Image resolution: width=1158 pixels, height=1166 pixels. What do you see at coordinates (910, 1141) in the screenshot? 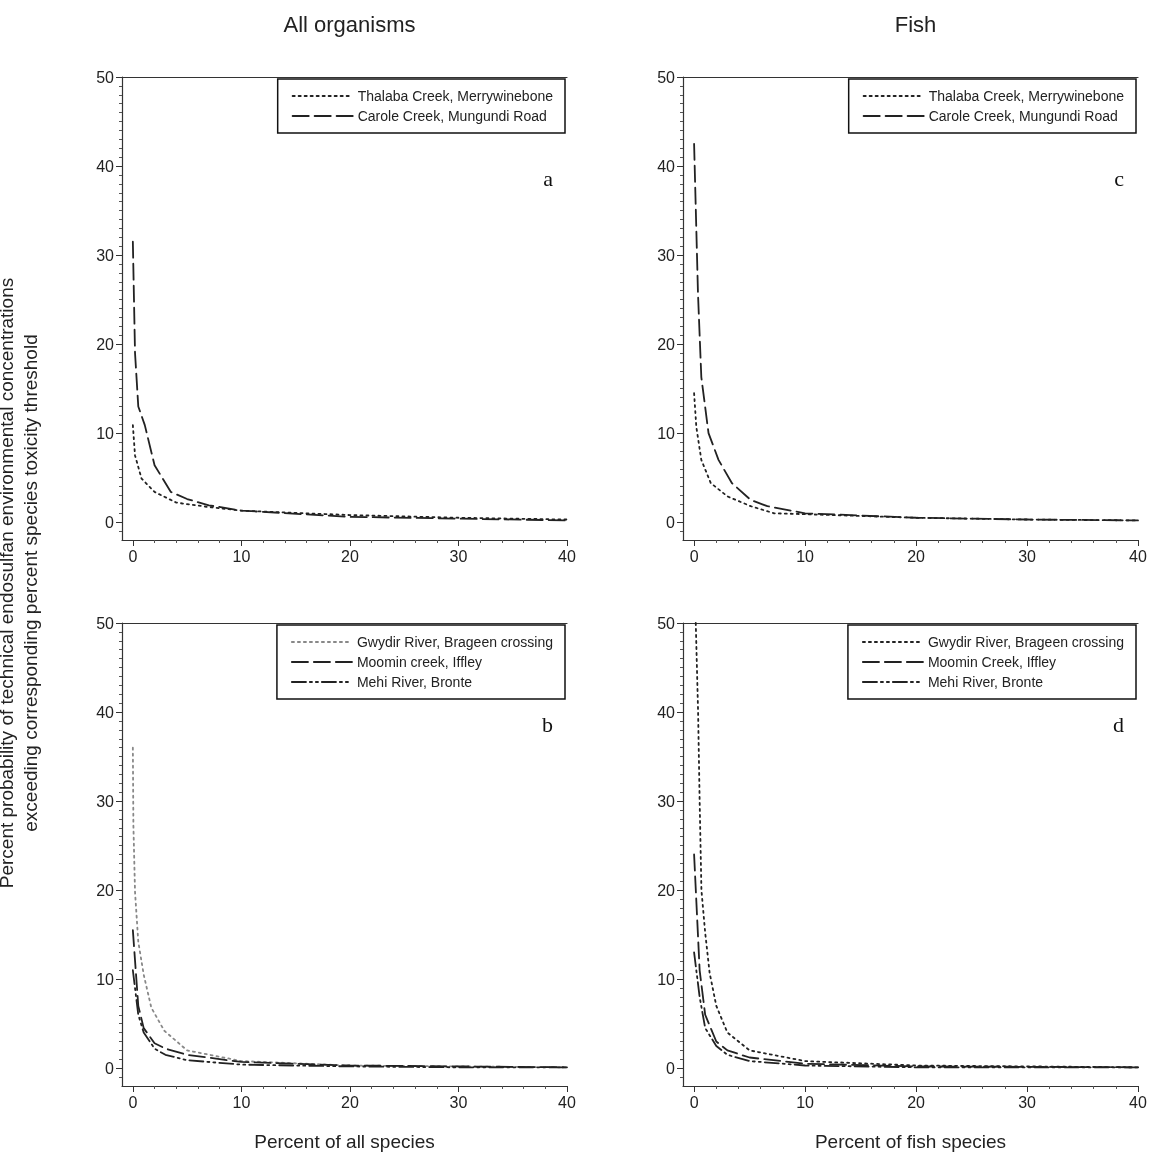
I see `x-axis-title: Percent of fish species` at bounding box center [910, 1141].